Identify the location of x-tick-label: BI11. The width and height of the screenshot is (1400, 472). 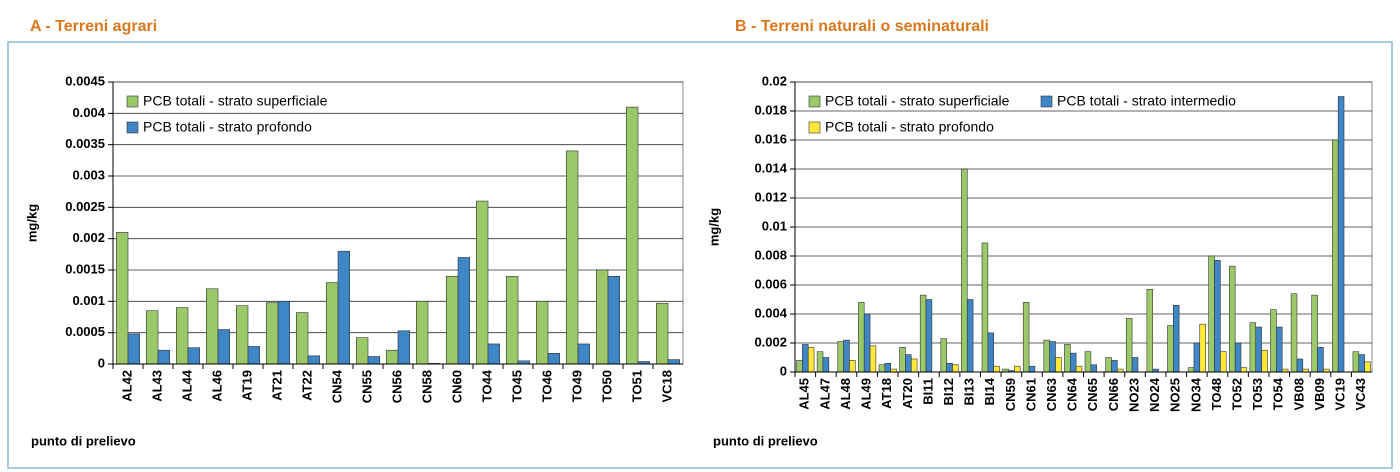
(927, 391).